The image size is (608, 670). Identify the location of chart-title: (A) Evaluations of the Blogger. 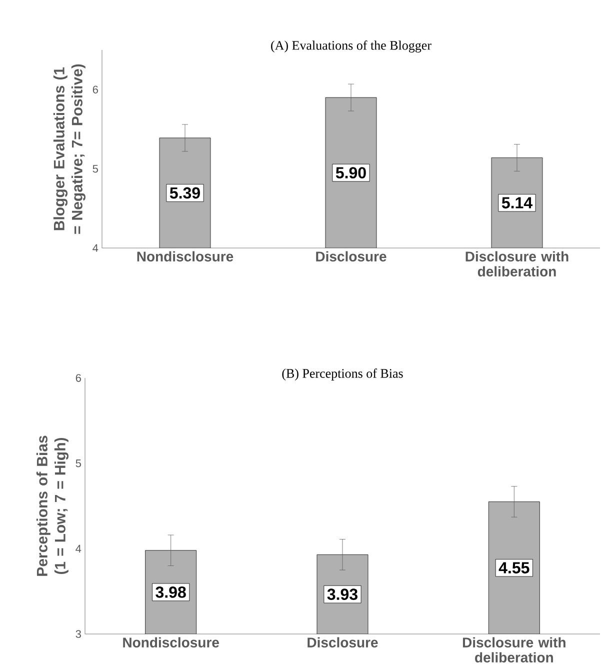
(351, 46).